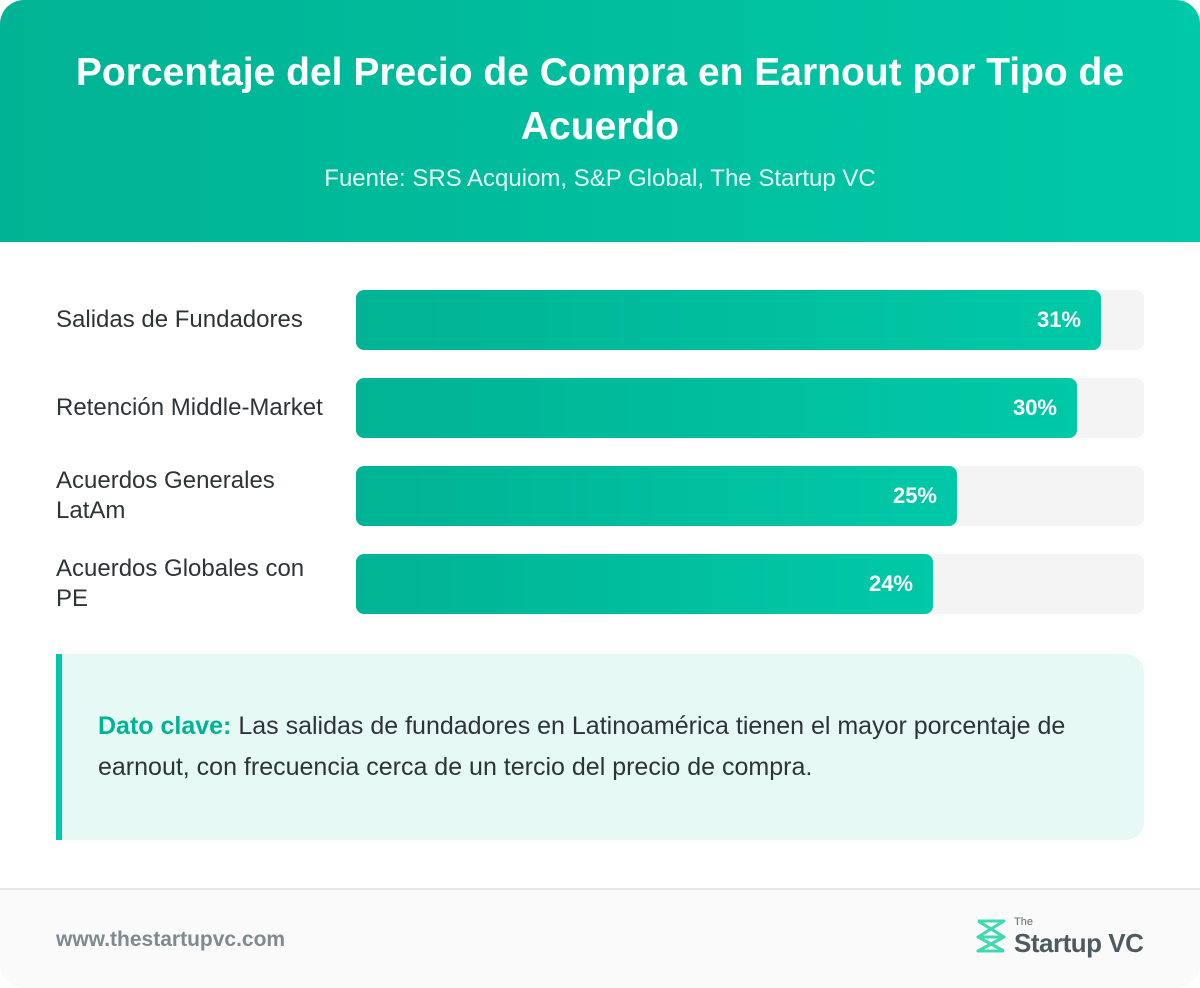  I want to click on bar: 31%, so click(728, 320).